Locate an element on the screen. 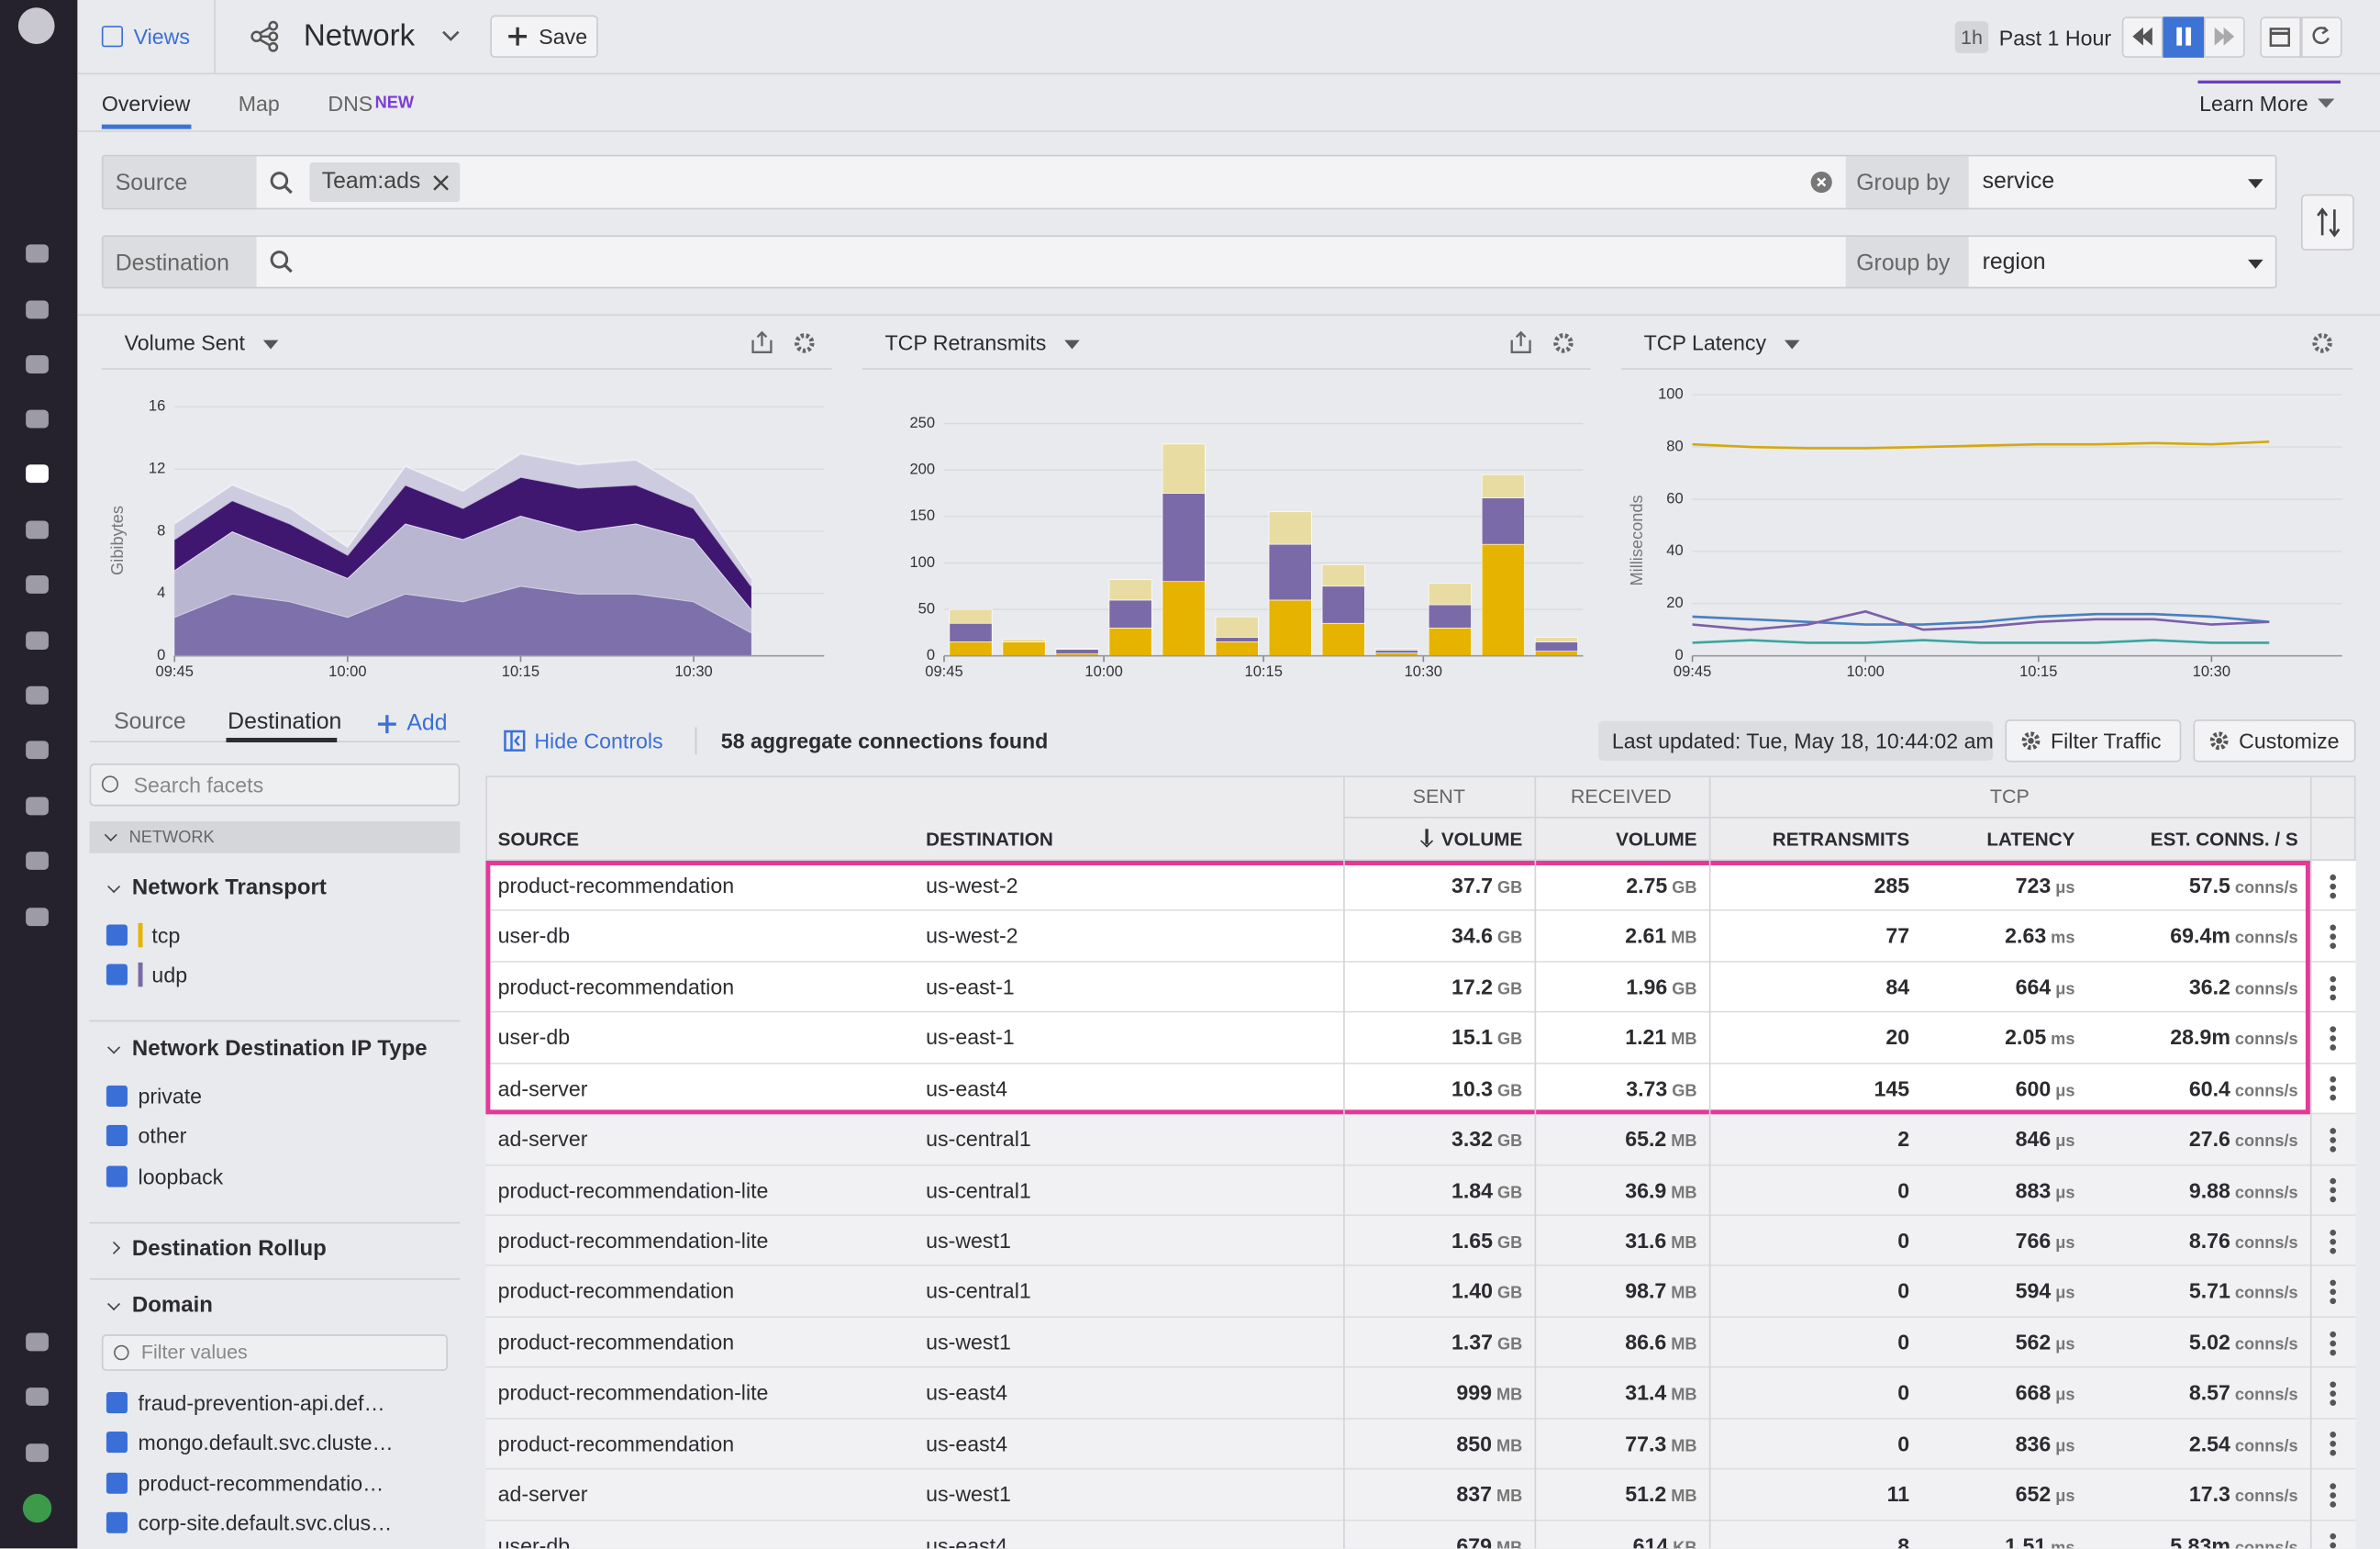 This screenshot has height=1549, width=2380. value-cell: 0 is located at coordinates (1903, 1291).